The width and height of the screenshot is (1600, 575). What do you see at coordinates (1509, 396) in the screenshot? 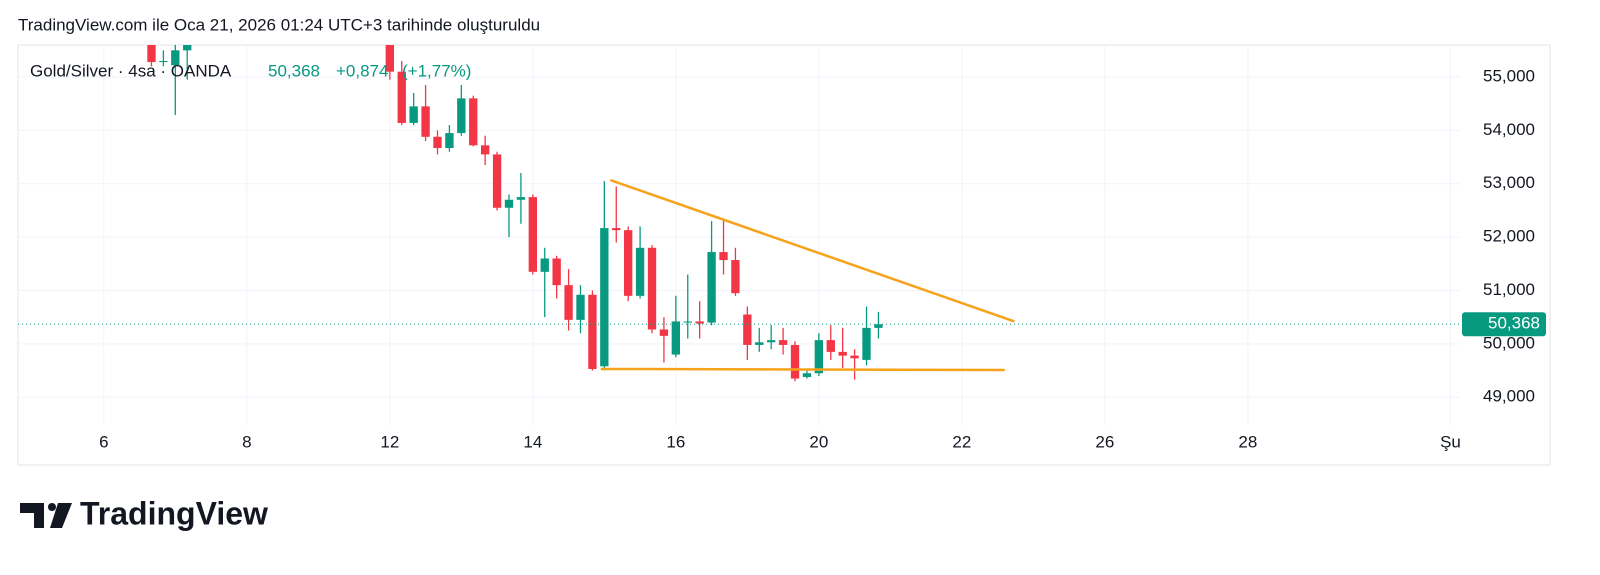
I see `y-tick-label: 49,000` at bounding box center [1509, 396].